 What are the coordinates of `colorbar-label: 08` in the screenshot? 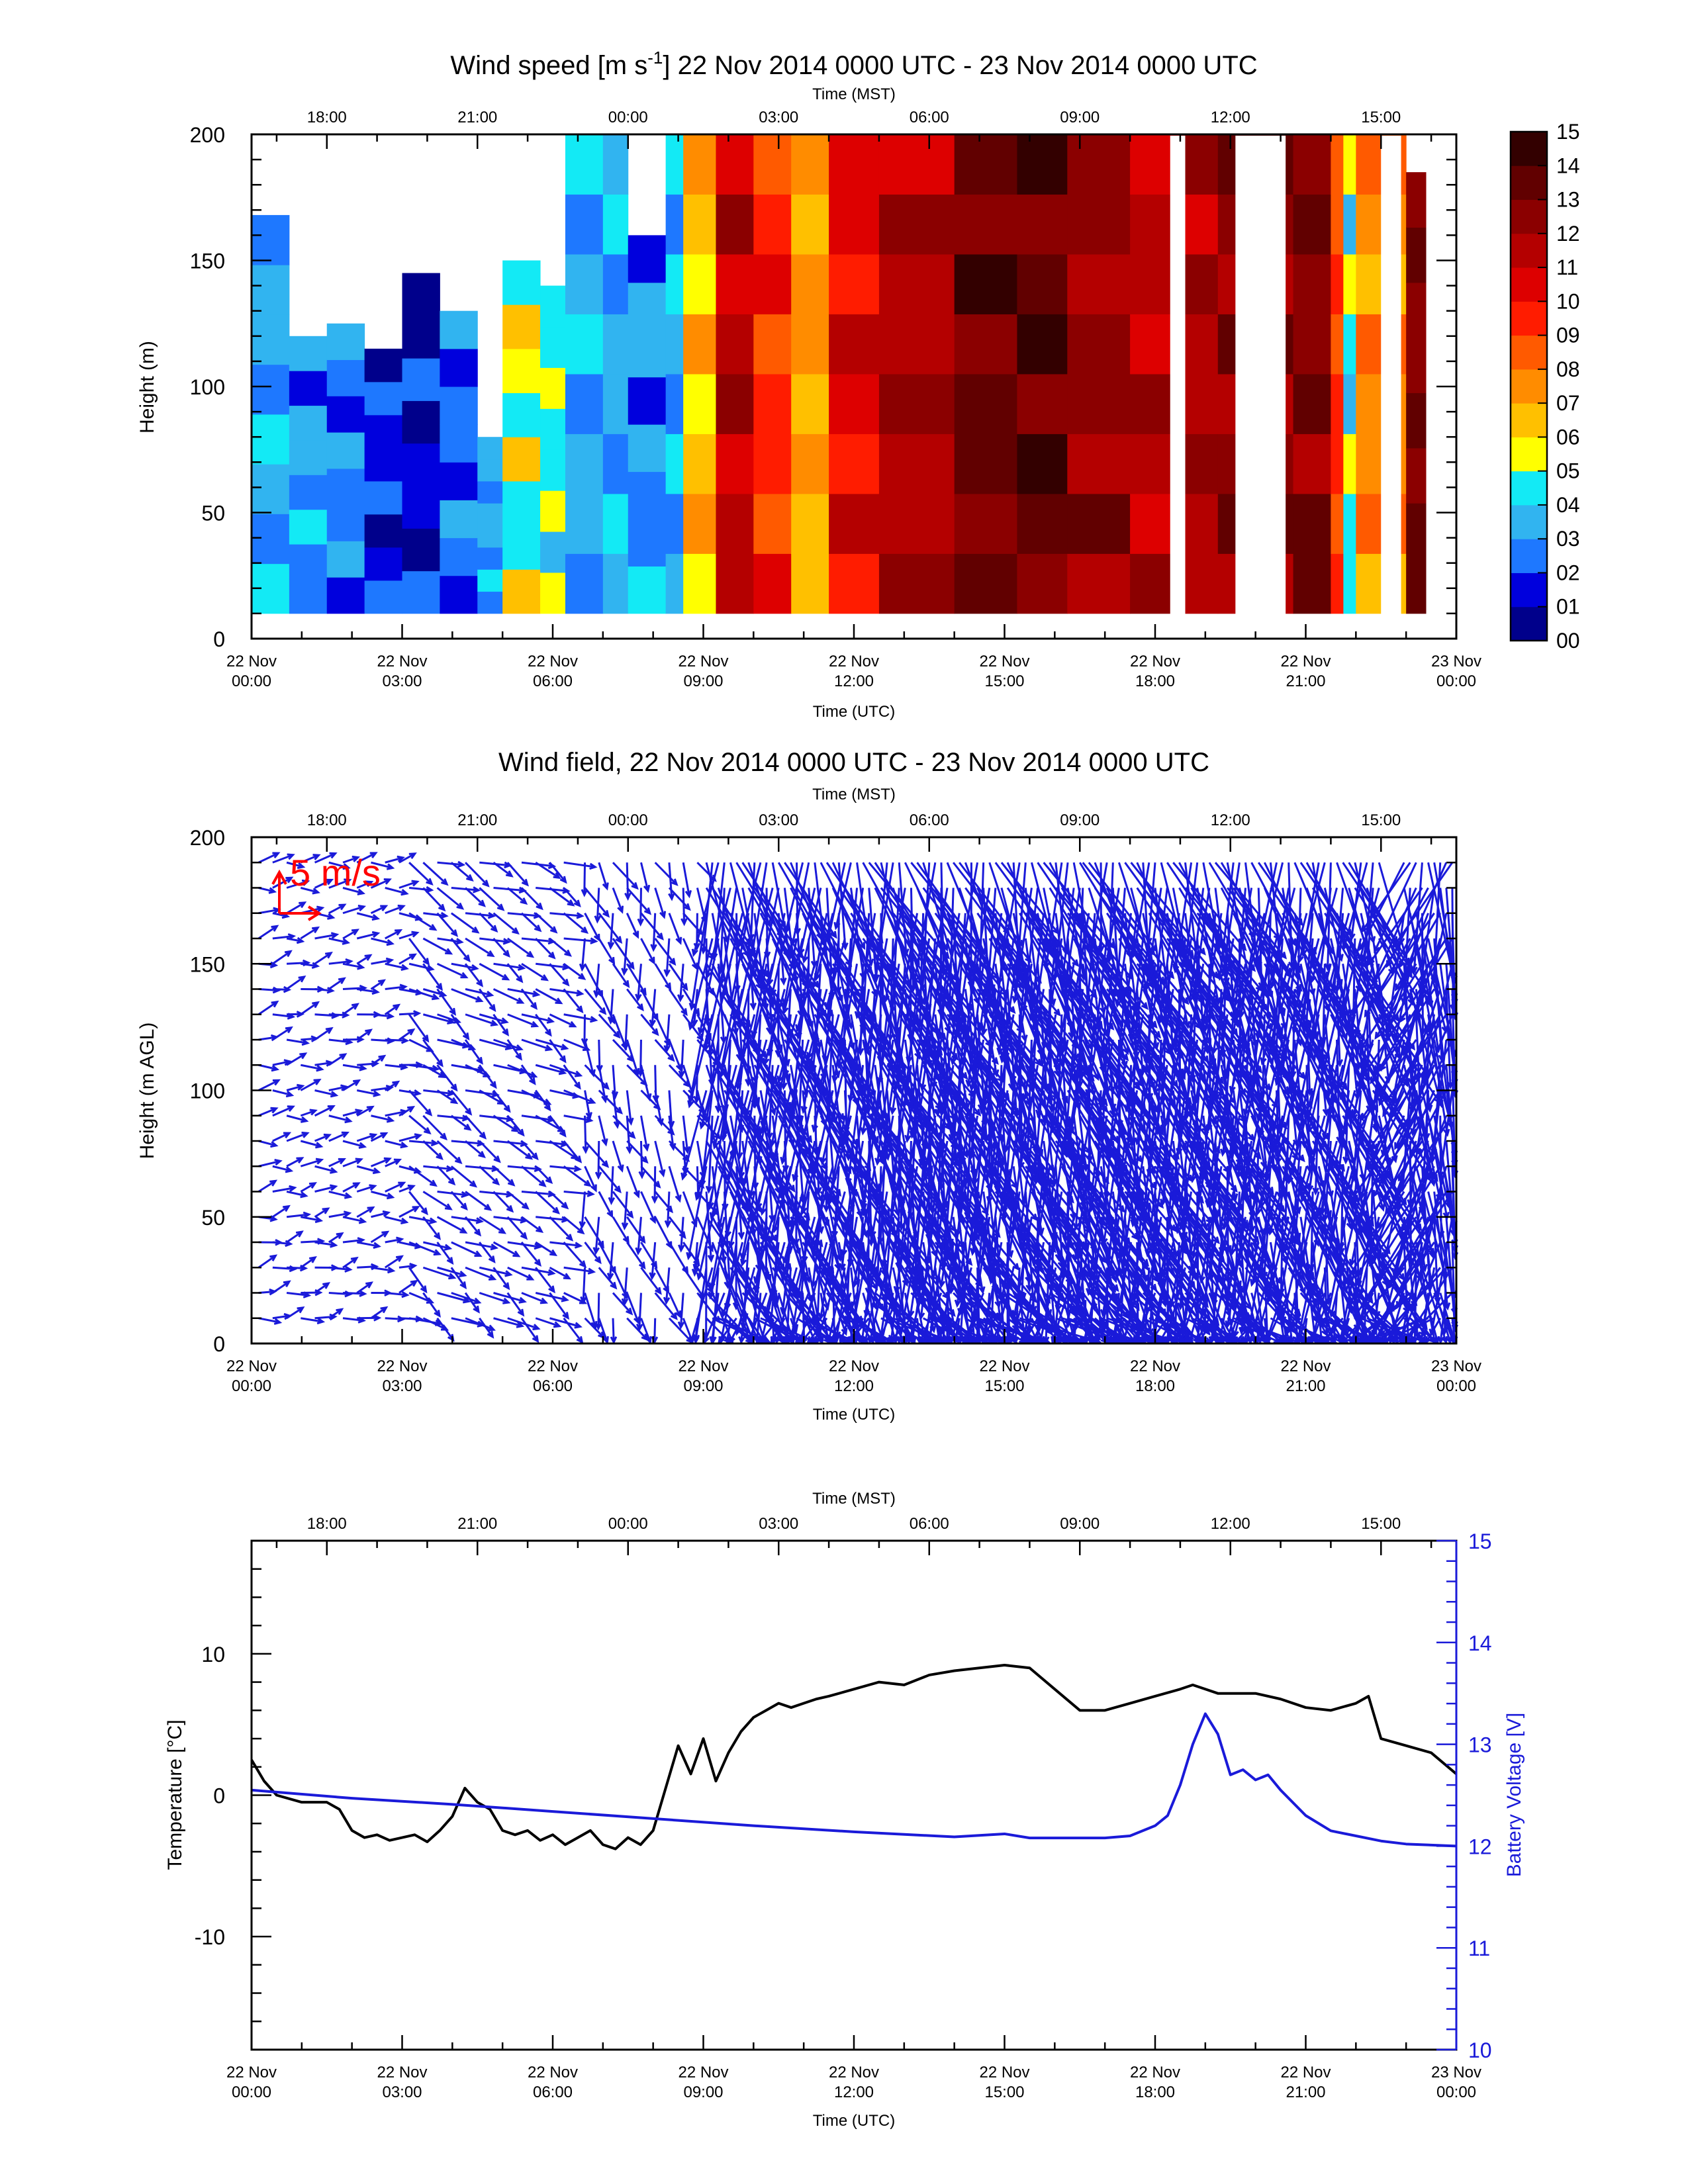 It's located at (1568, 369).